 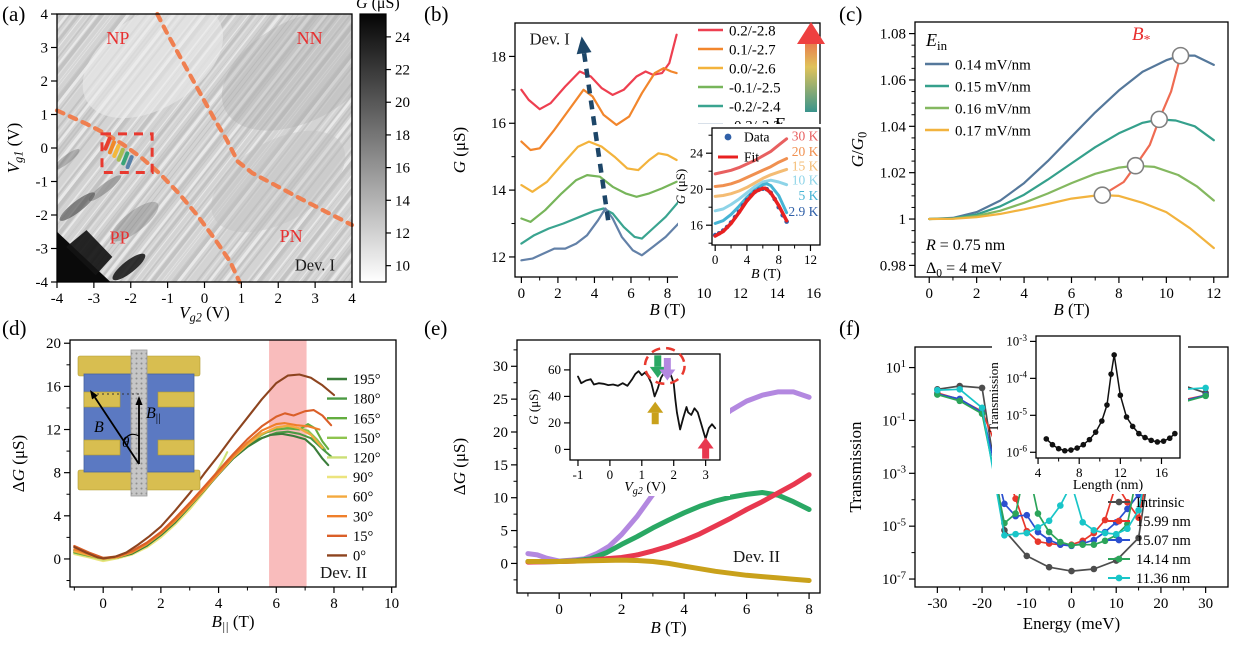 I want to click on svg-text: Dev. I, so click(x=315, y=264).